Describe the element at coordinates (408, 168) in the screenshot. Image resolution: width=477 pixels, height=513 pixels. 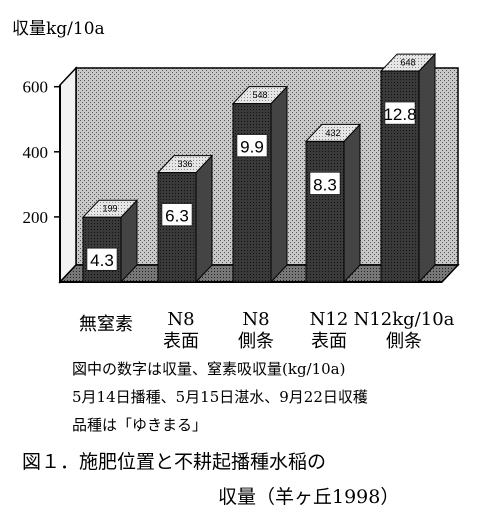
I see `bar-group-4: 648 12.8` at that location.